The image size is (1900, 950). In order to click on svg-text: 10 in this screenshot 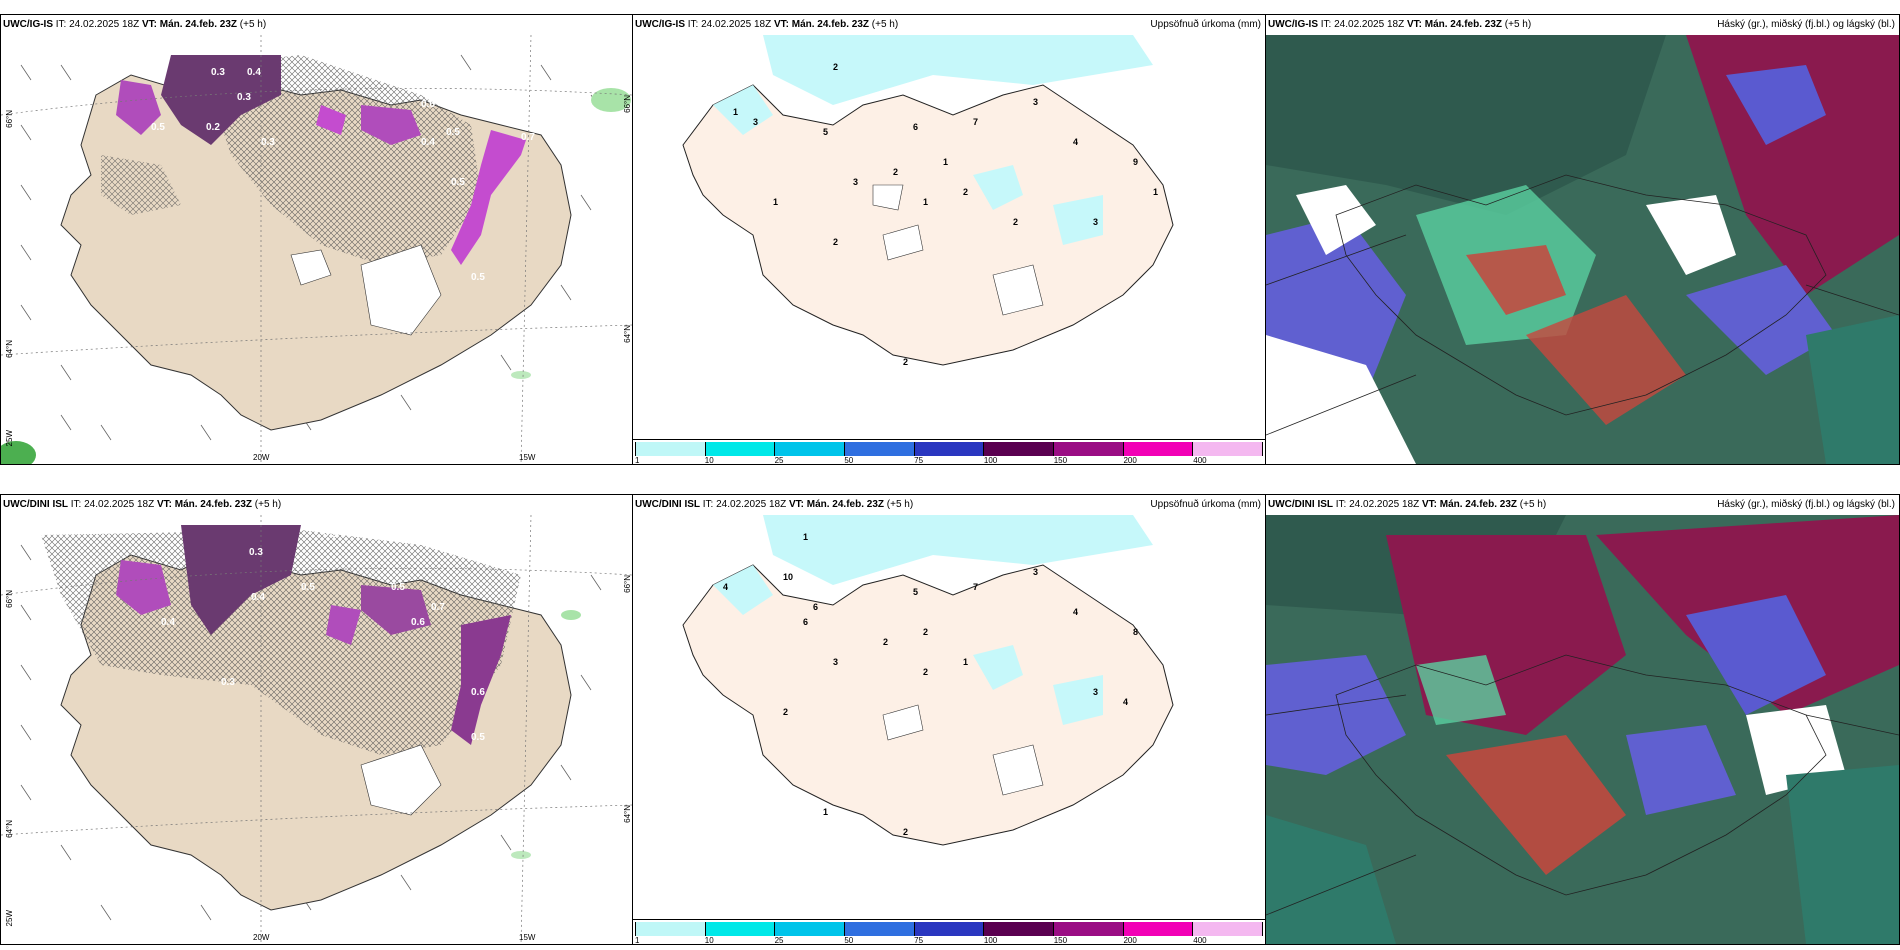, I will do `click(788, 577)`.